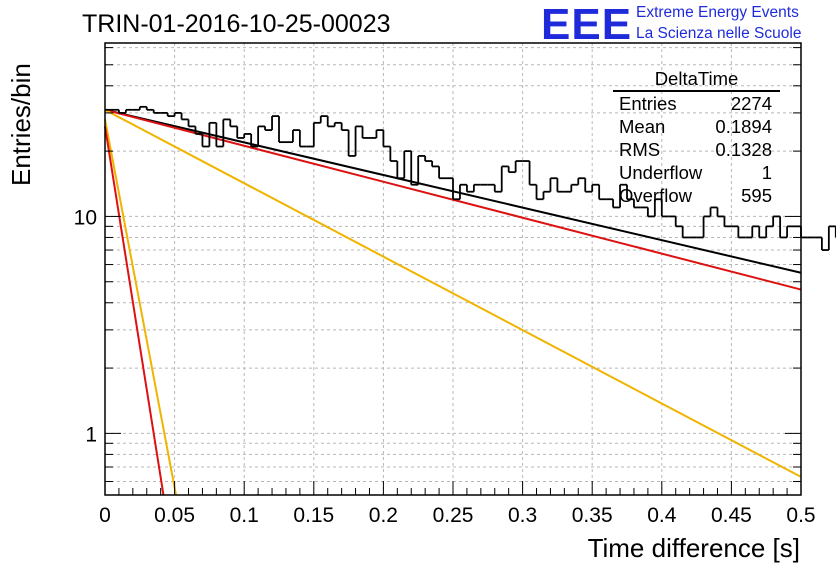  I want to click on stats-row-rms: RMS 0.1328, so click(696, 149).